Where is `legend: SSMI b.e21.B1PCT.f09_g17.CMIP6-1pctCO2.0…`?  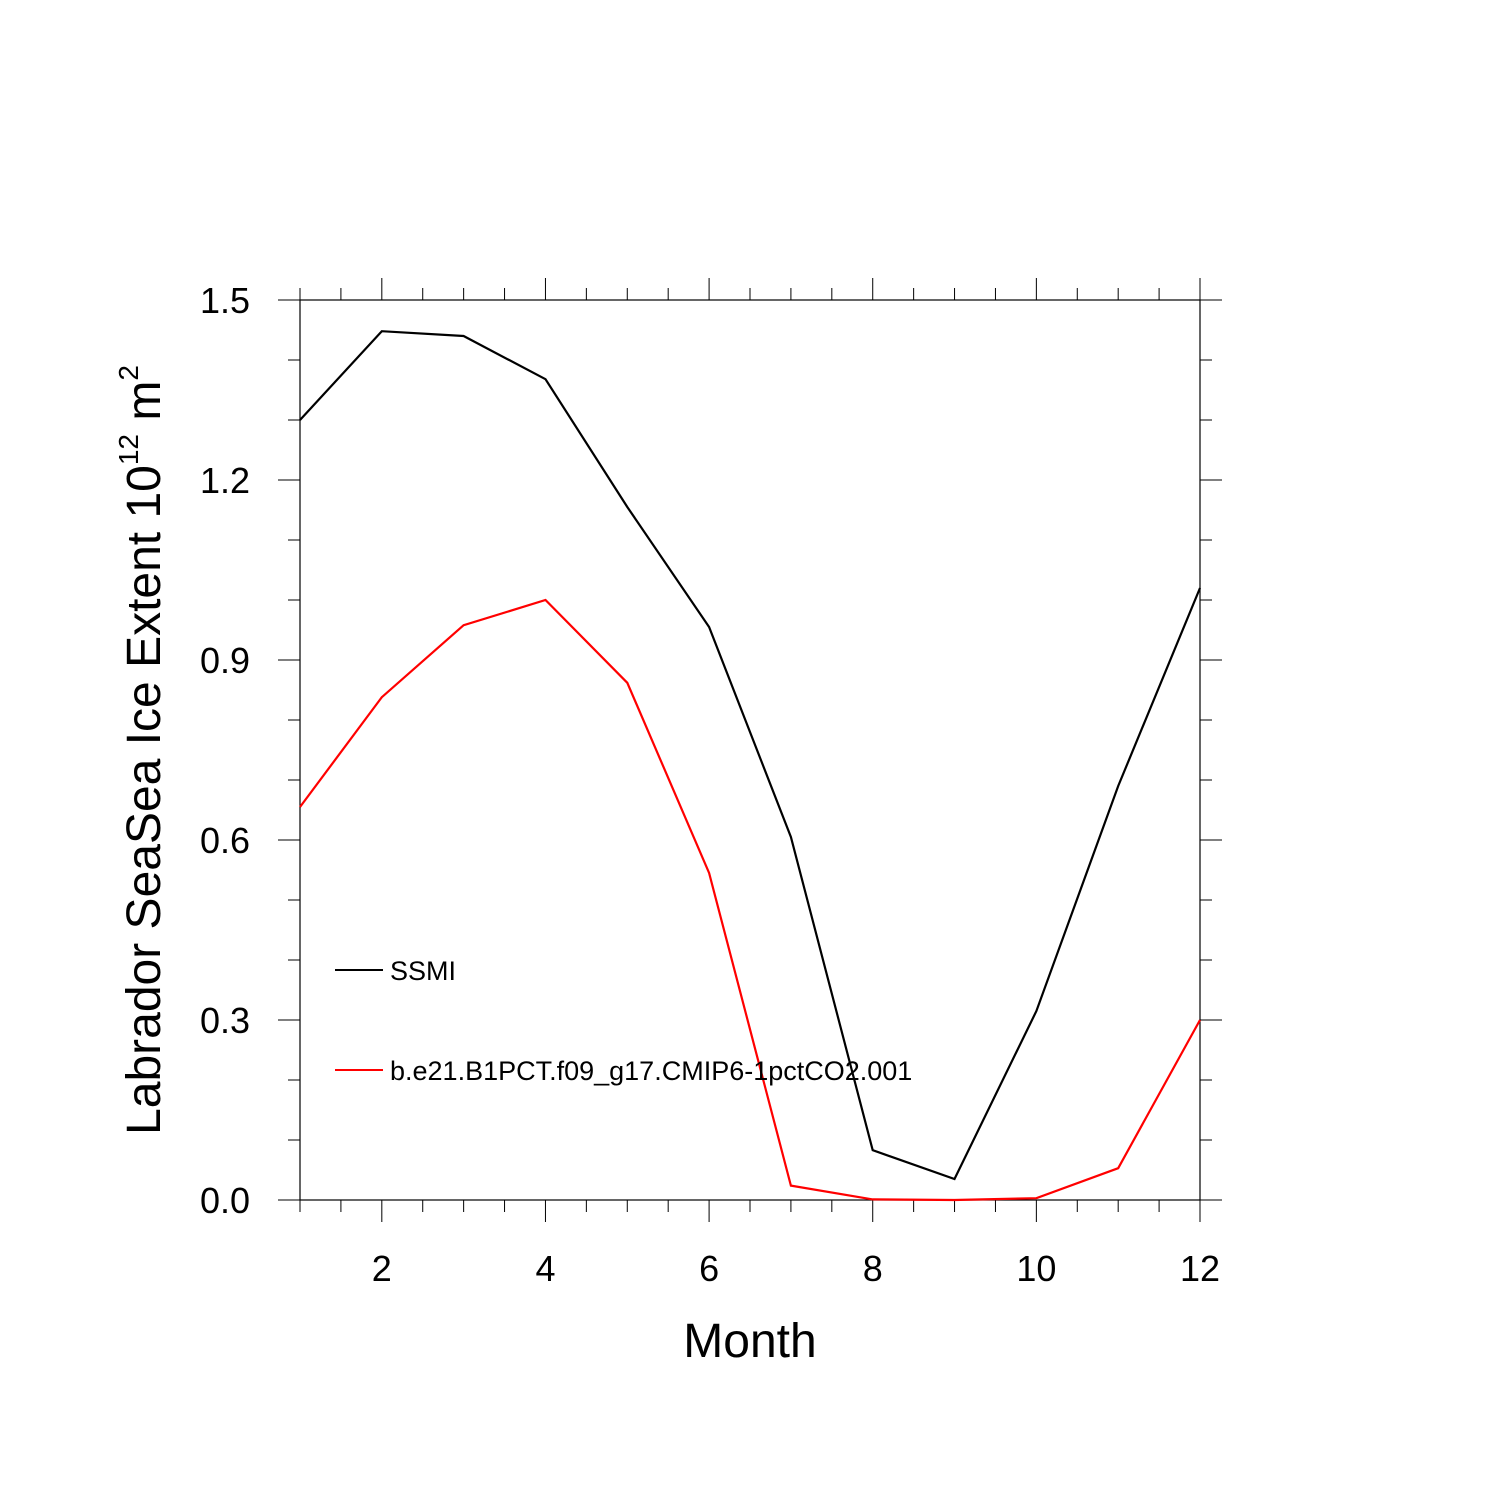
legend: SSMI b.e21.B1PCT.f09_g17.CMIP6-1pctCO2.0… is located at coordinates (623, 1021).